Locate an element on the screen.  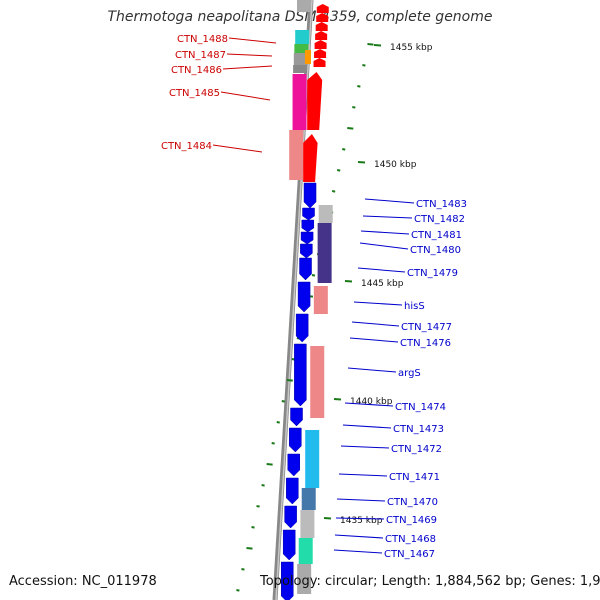
reverse-gene-label: CTN_1477 is located at coordinates (426, 327).